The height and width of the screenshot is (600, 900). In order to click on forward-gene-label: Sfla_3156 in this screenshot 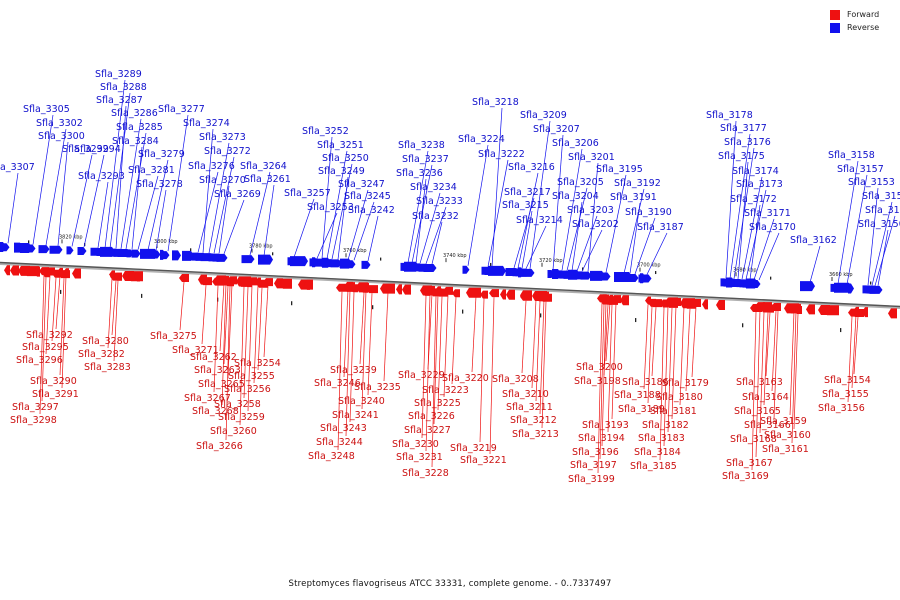, I will do `click(841, 408)`.